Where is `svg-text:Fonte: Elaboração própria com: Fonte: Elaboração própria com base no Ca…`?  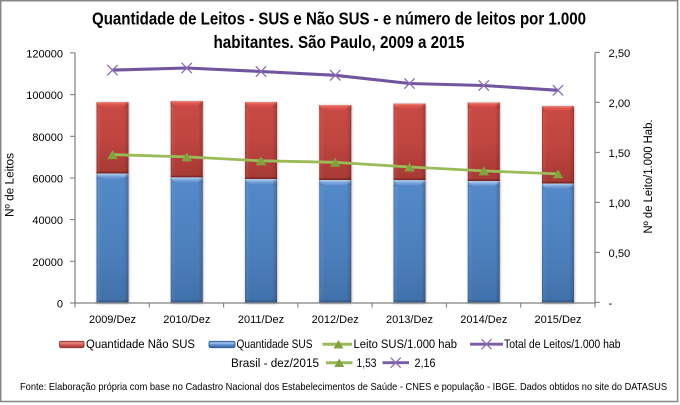 svg-text:Fonte: Elaboração própria com: Fonte: Elaboração própria com base no Ca… is located at coordinates (343, 387).